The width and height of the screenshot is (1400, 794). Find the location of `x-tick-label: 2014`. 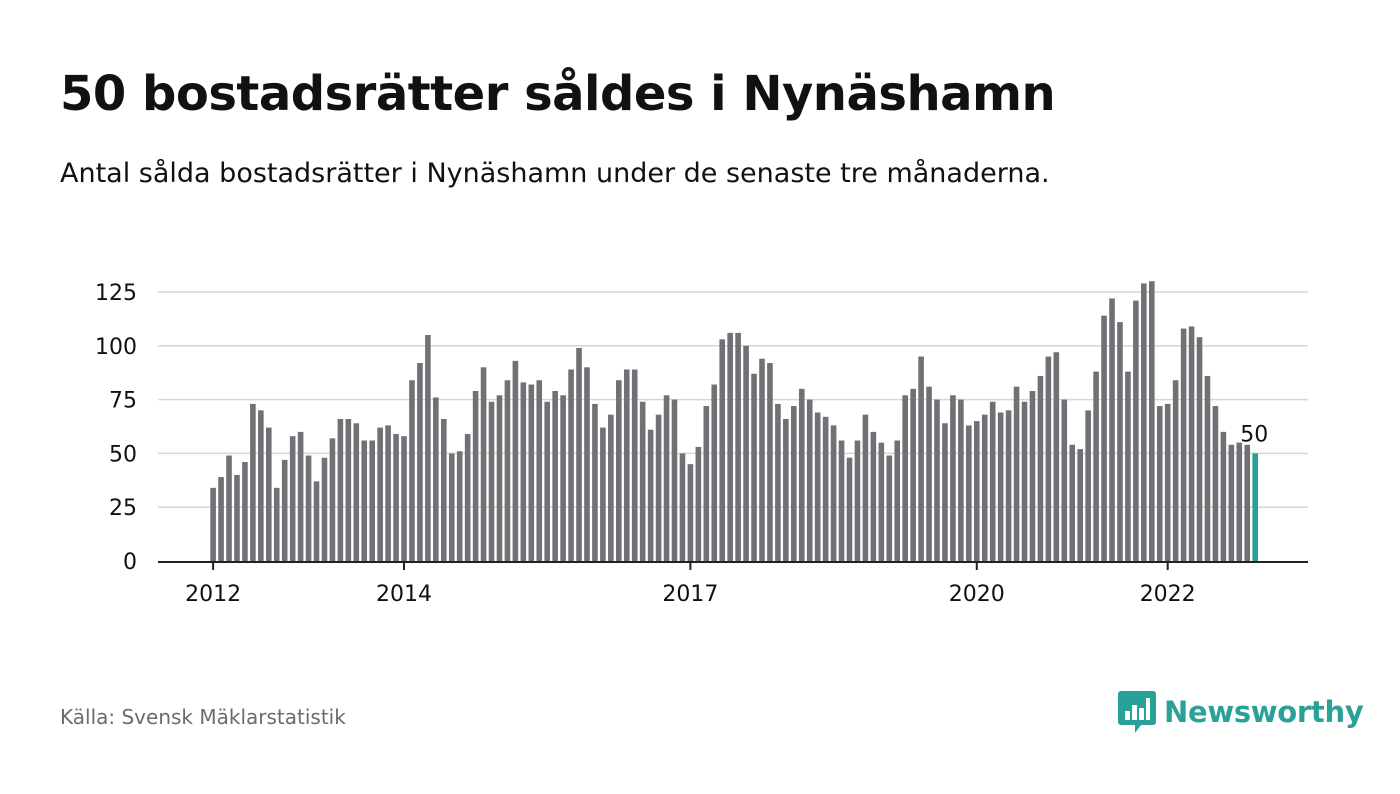

x-tick-label: 2014 is located at coordinates (404, 594).